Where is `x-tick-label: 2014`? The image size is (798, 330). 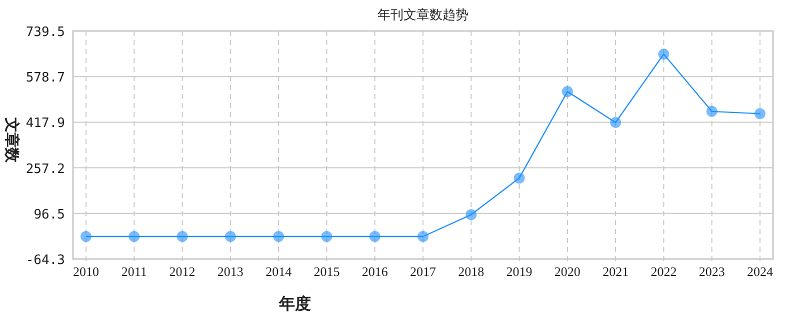
x-tick-label: 2014 is located at coordinates (279, 271).